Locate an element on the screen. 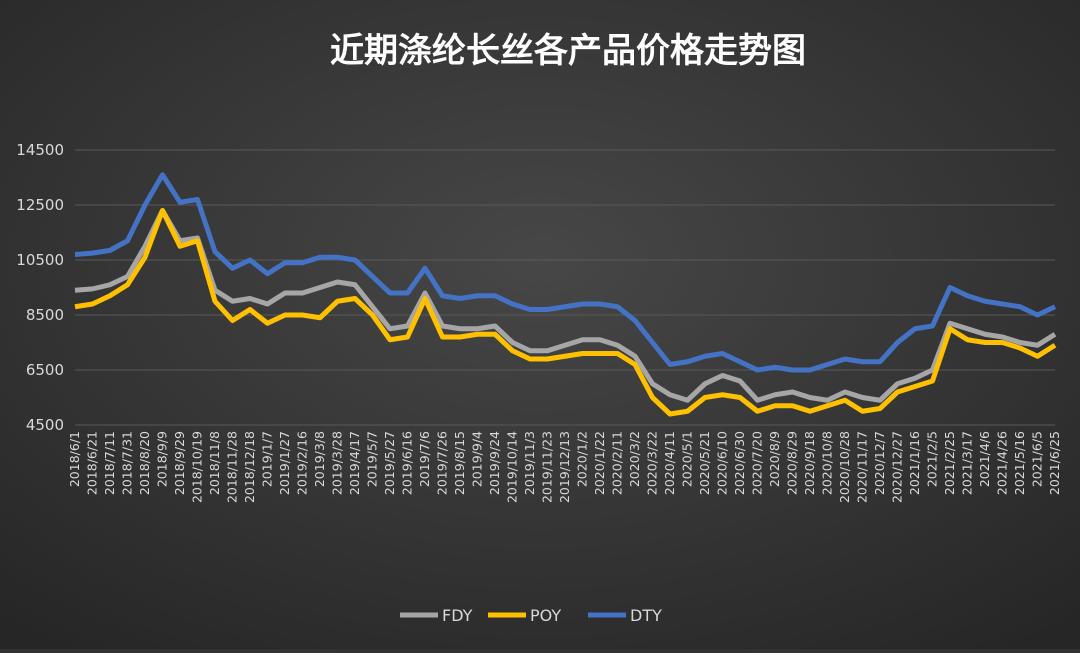 The image size is (1080, 653). x-tick-label: 2019/2/16 is located at coordinates (302, 463).